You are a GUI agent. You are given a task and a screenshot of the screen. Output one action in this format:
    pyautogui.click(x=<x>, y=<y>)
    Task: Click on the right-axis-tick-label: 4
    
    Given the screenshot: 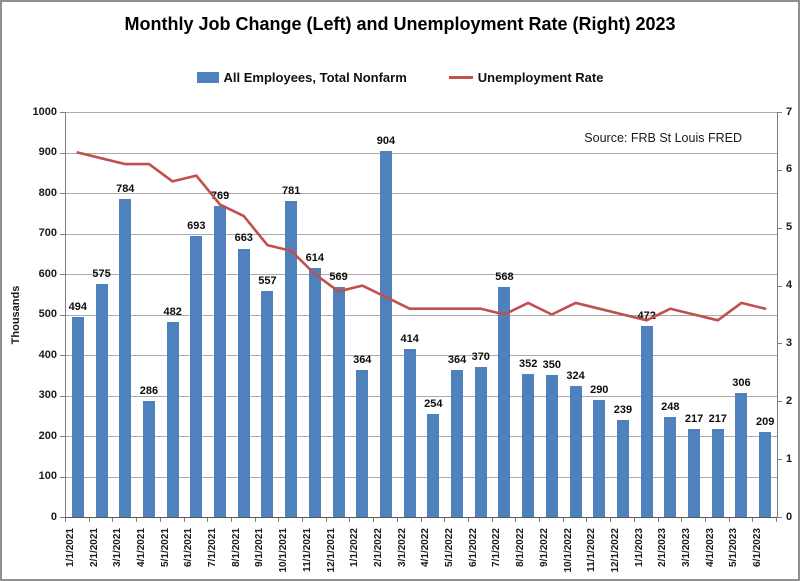 What is the action you would take?
    pyautogui.click(x=789, y=285)
    